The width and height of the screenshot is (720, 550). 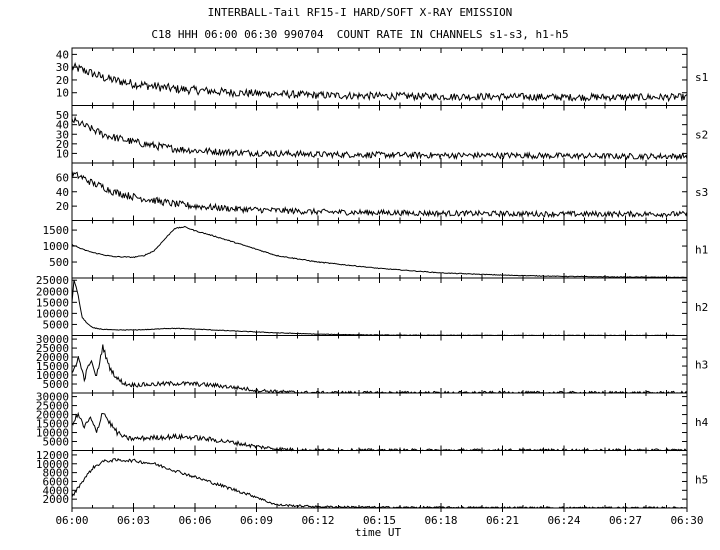 I want to click on series-line-h1, so click(x=379, y=252).